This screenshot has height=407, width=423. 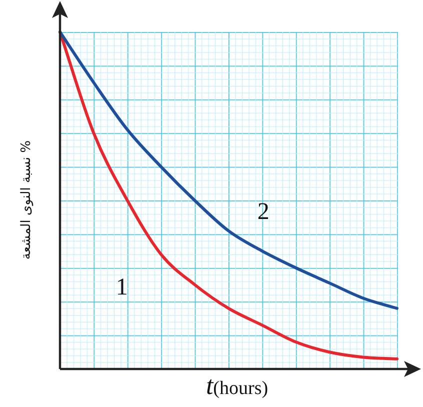 I want to click on series-label: 1, so click(x=122, y=287).